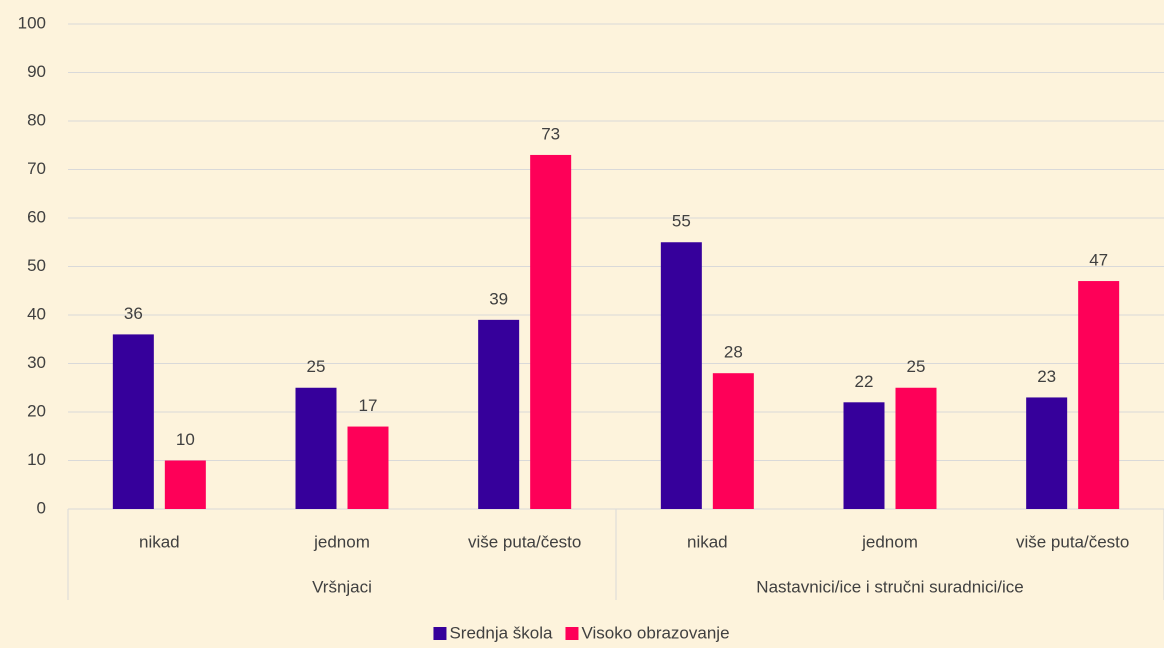 The height and width of the screenshot is (648, 1164). What do you see at coordinates (681, 221) in the screenshot?
I see `data-label: 55` at bounding box center [681, 221].